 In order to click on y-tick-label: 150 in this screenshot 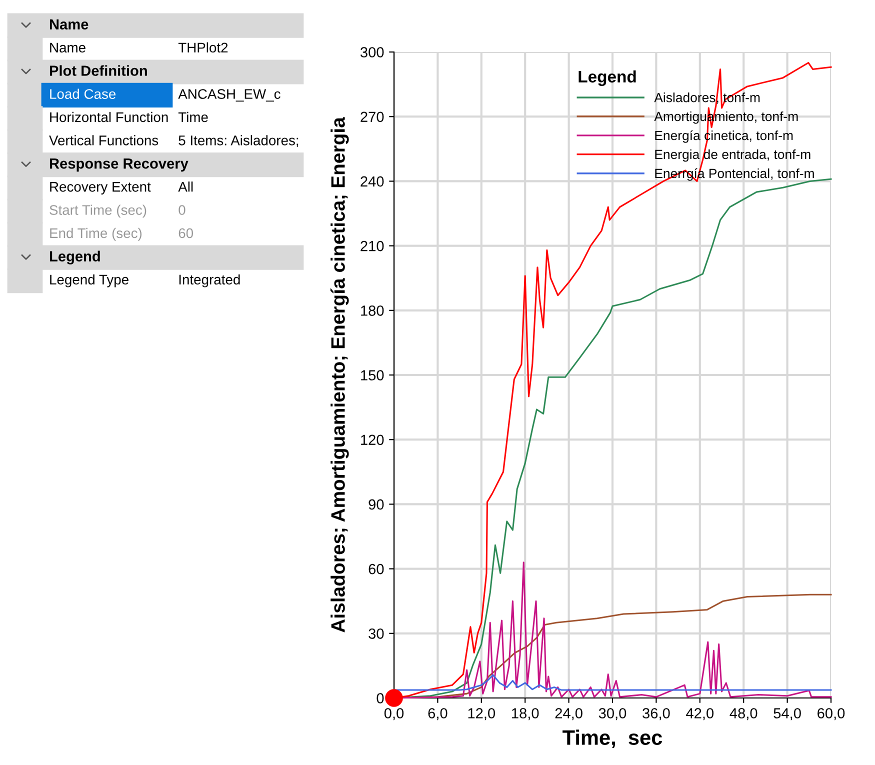, I will do `click(372, 375)`.